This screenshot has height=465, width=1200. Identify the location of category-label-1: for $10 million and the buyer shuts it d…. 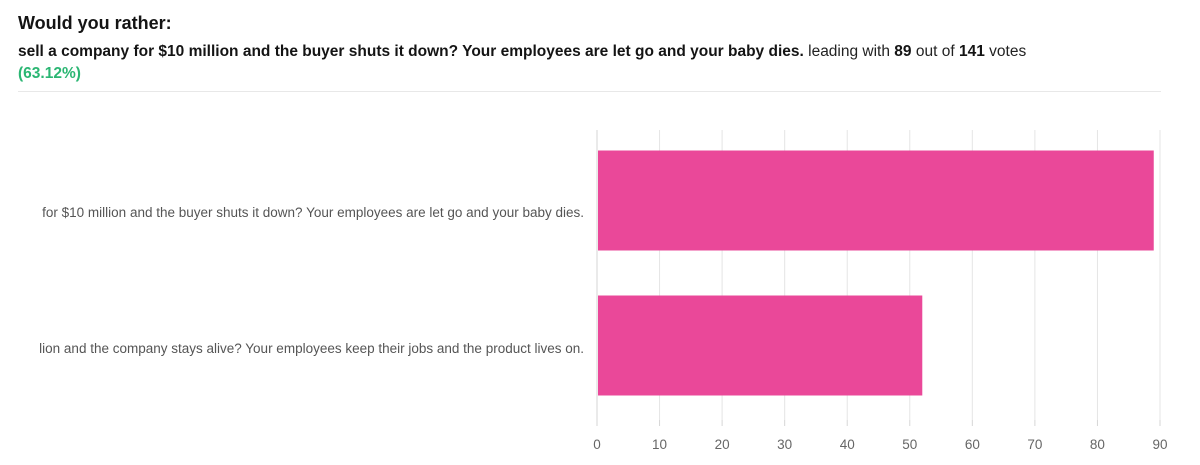
(313, 212).